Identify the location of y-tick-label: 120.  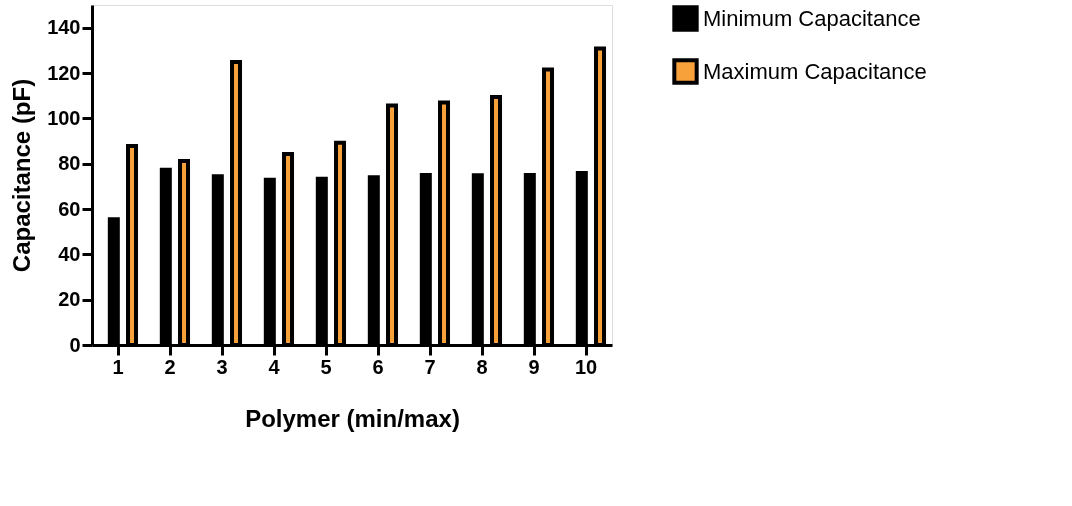
(64, 72).